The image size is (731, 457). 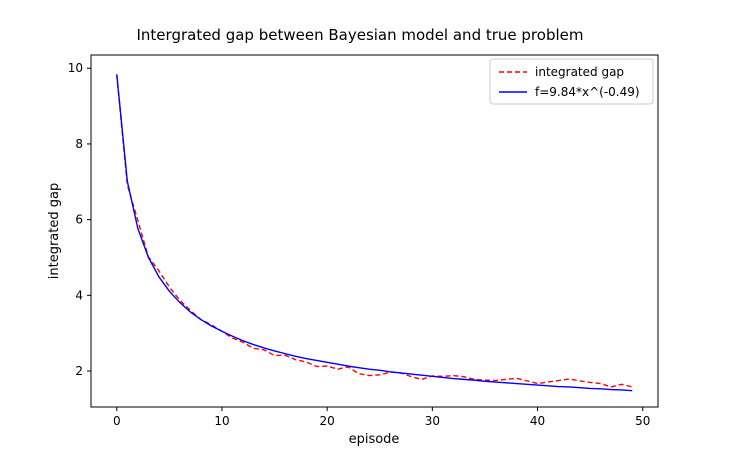 I want to click on y-tick-label: 4, so click(x=79, y=295).